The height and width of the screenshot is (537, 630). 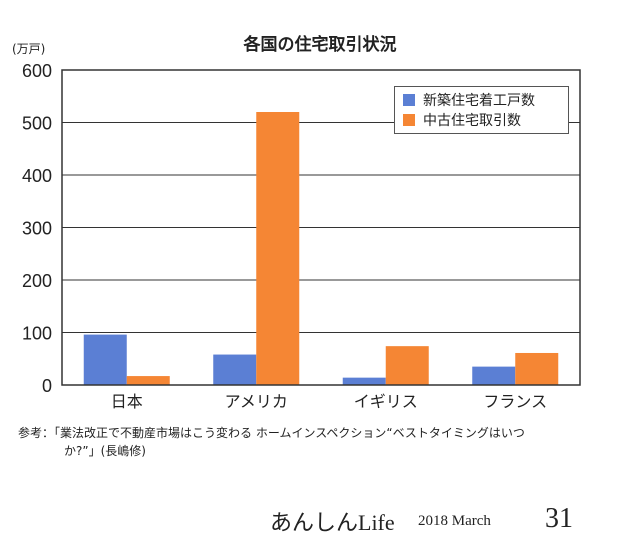 I want to click on issue-date: 2018 March, so click(x=454, y=521).